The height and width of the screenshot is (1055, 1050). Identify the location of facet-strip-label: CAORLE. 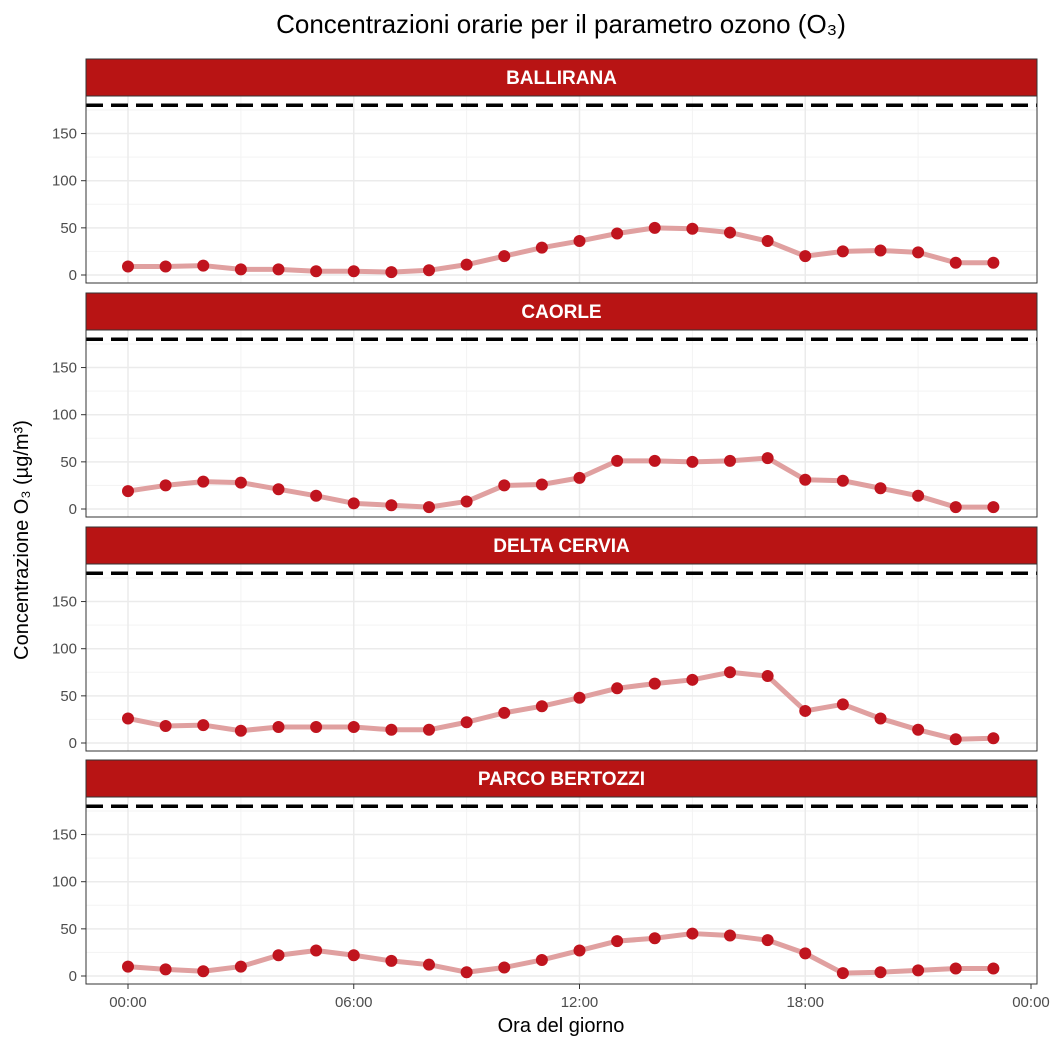
(561, 312).